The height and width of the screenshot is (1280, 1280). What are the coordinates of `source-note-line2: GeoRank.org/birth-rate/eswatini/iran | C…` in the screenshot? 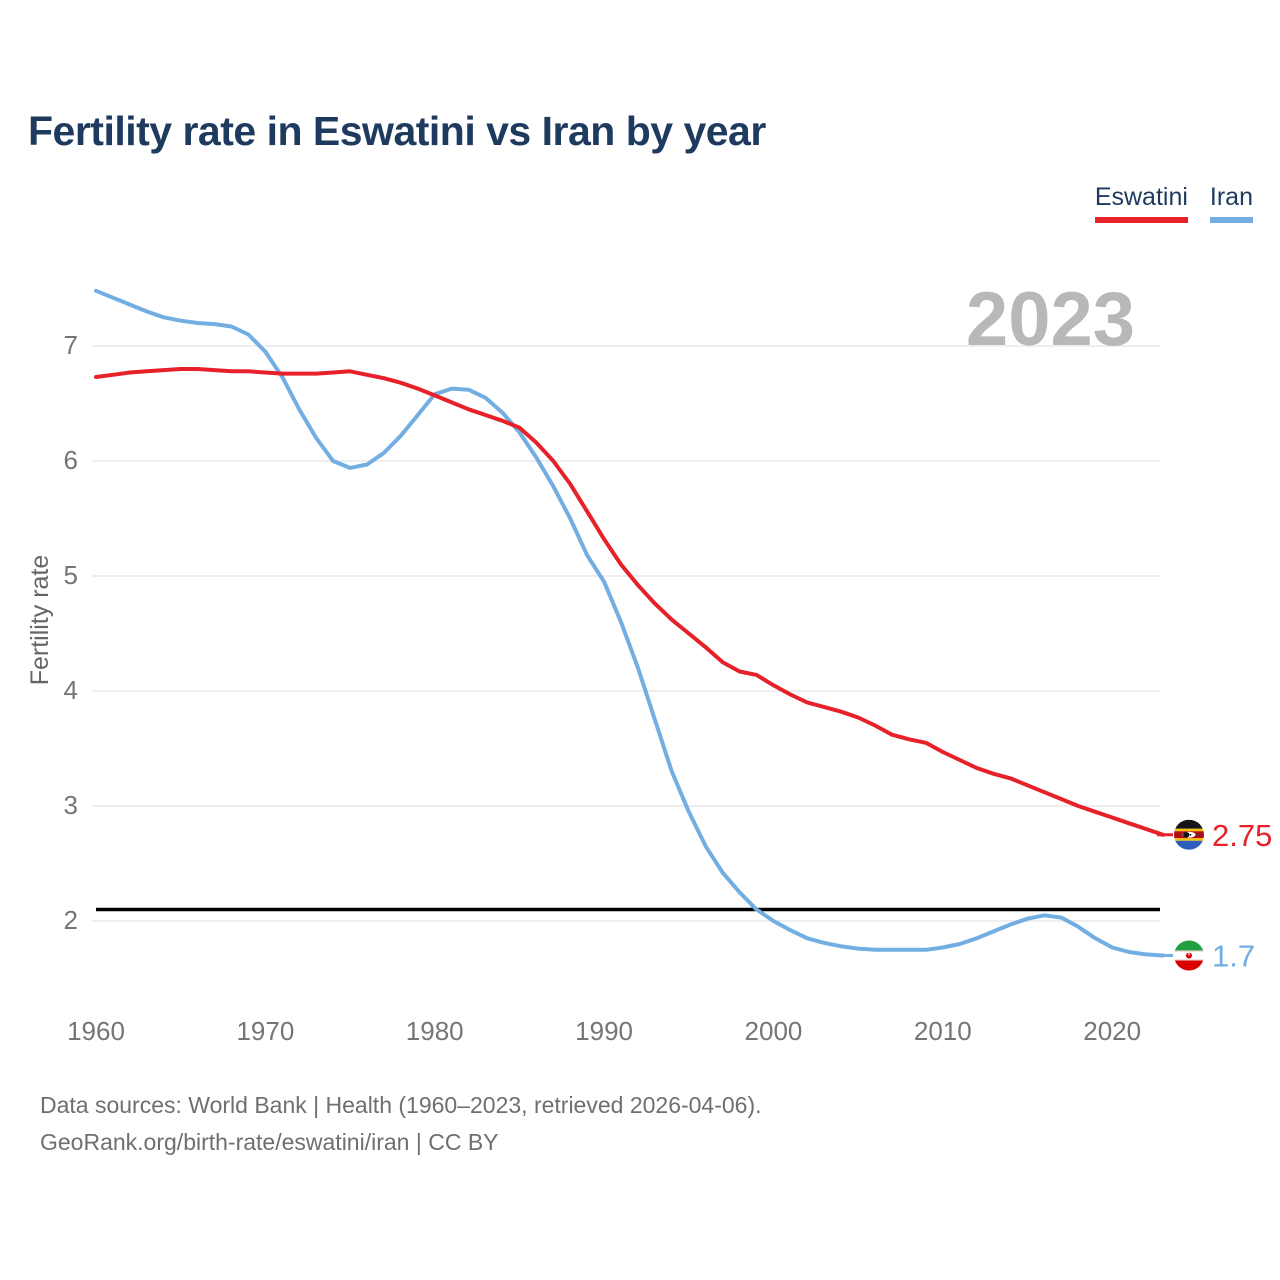 It's located at (269, 1142).